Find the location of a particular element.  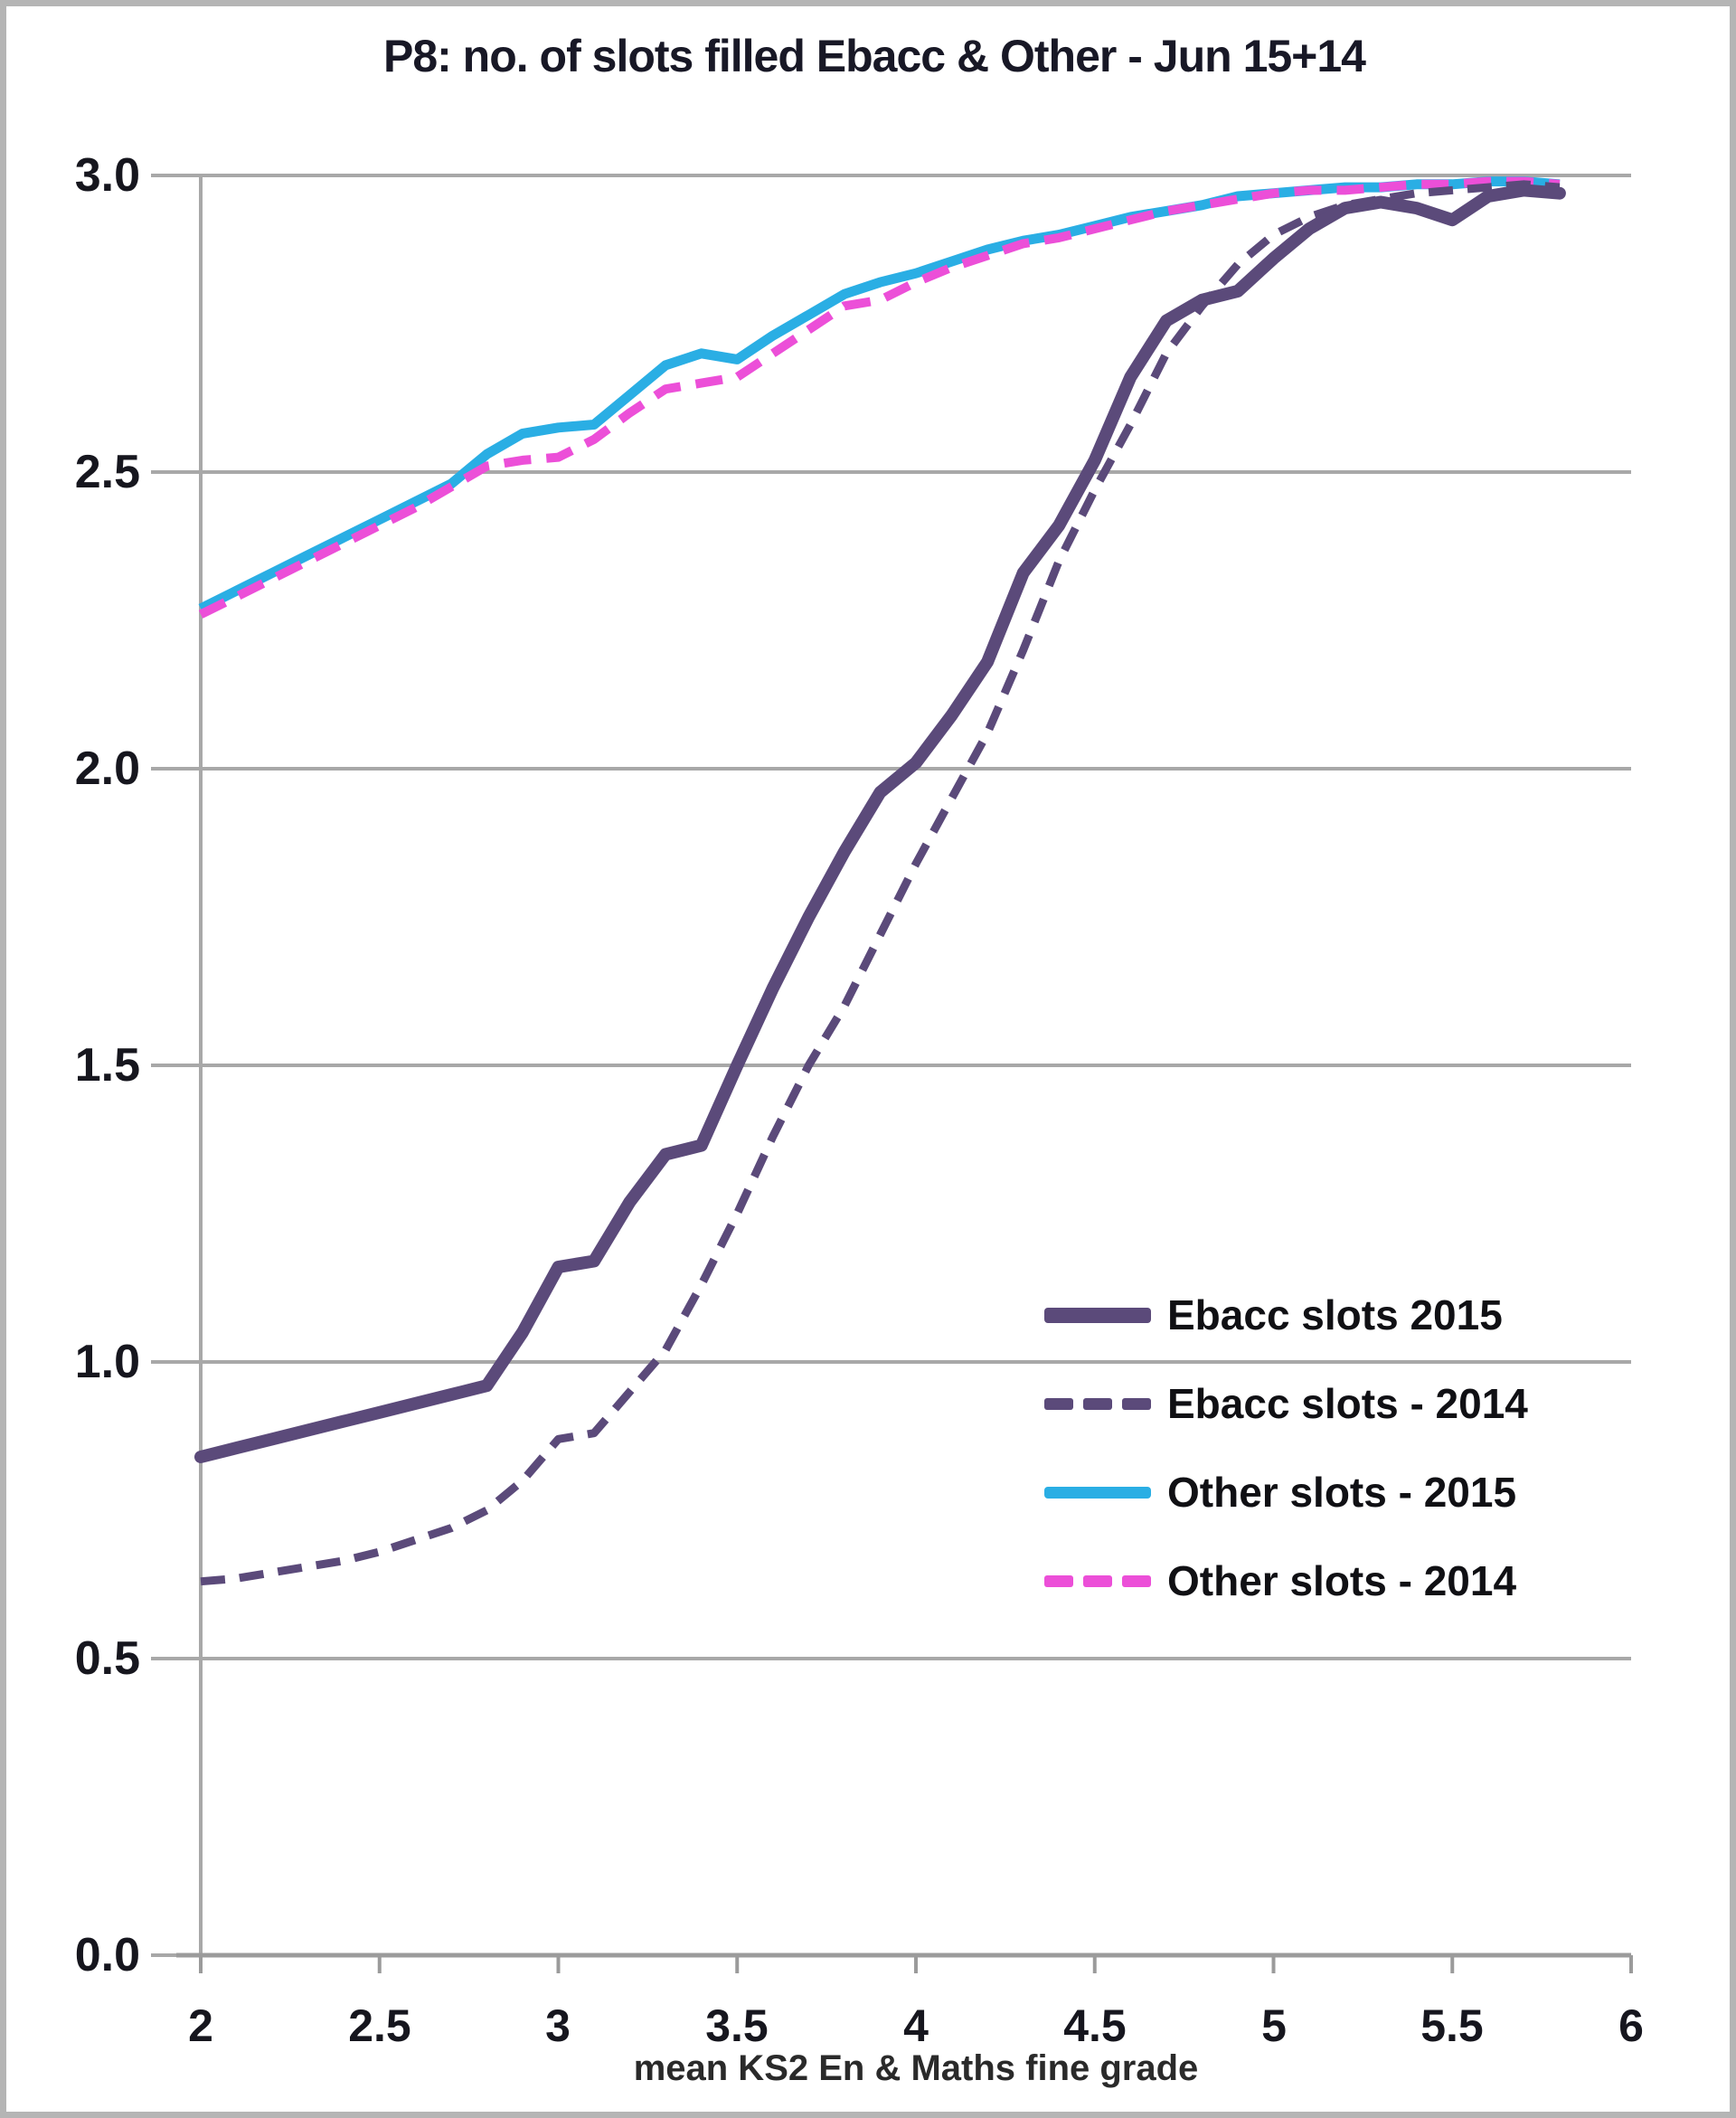

legend-item-other-2015: Other slots - 2015 is located at coordinates (1280, 1492).